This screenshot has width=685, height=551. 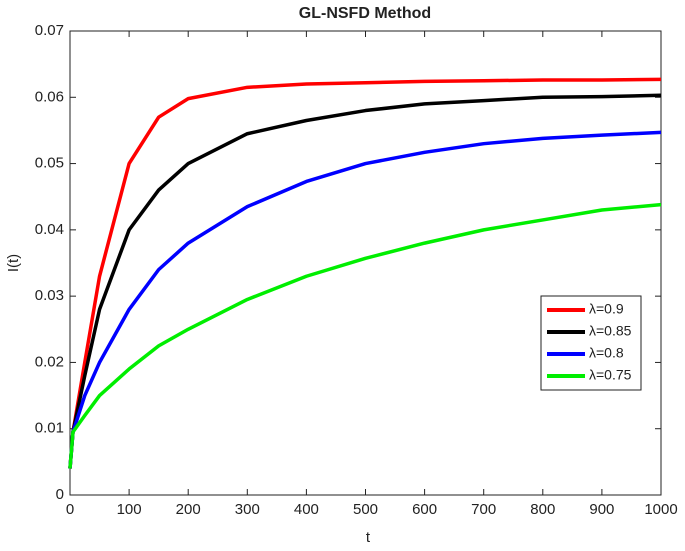 I want to click on x-tick-label: 400, so click(x=306, y=509).